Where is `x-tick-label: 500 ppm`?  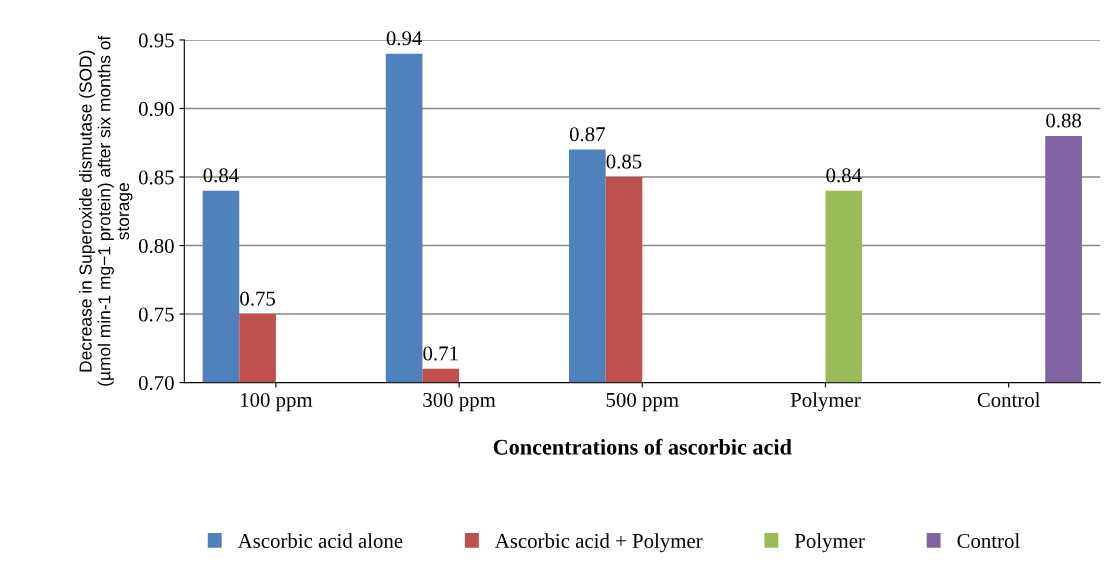
x-tick-label: 500 ppm is located at coordinates (642, 402).